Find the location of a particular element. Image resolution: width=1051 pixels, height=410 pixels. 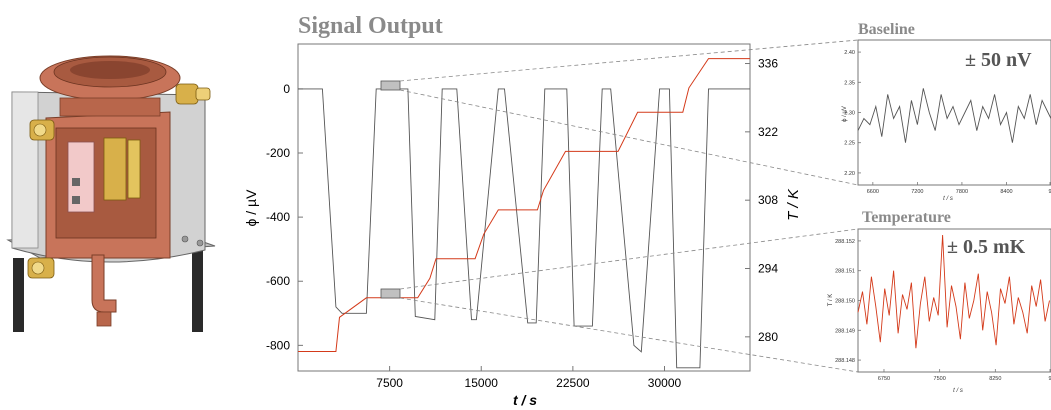

temperature-ylabel: T / K is located at coordinates (831, 300).